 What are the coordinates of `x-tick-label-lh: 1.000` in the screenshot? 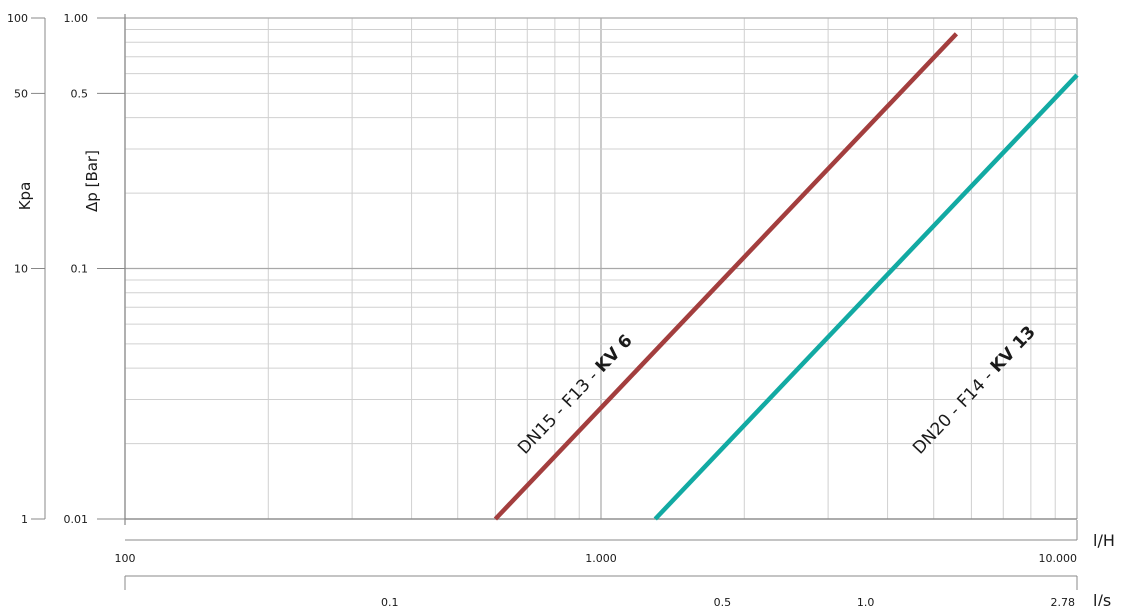 It's located at (601, 558).